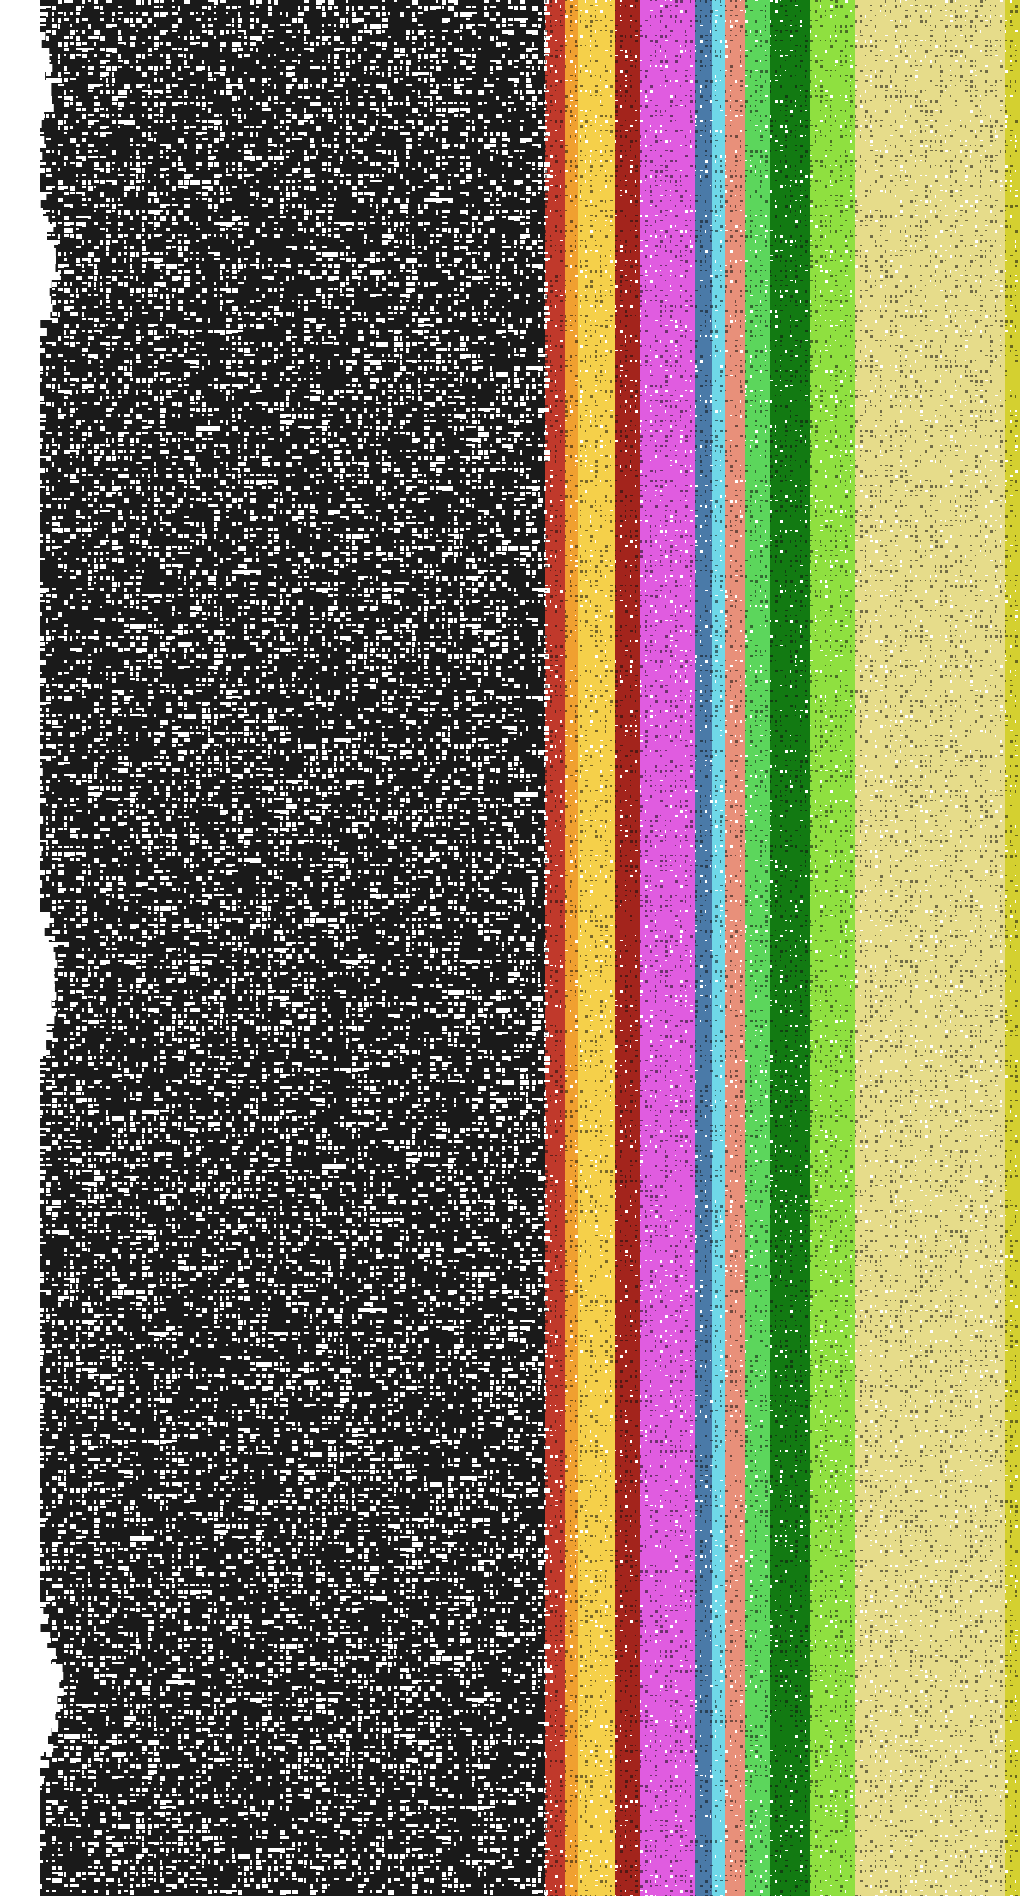 This screenshot has height=1896, width=1020. Describe the element at coordinates (832, 948) in the screenshot. I see `lime-stripe` at that location.